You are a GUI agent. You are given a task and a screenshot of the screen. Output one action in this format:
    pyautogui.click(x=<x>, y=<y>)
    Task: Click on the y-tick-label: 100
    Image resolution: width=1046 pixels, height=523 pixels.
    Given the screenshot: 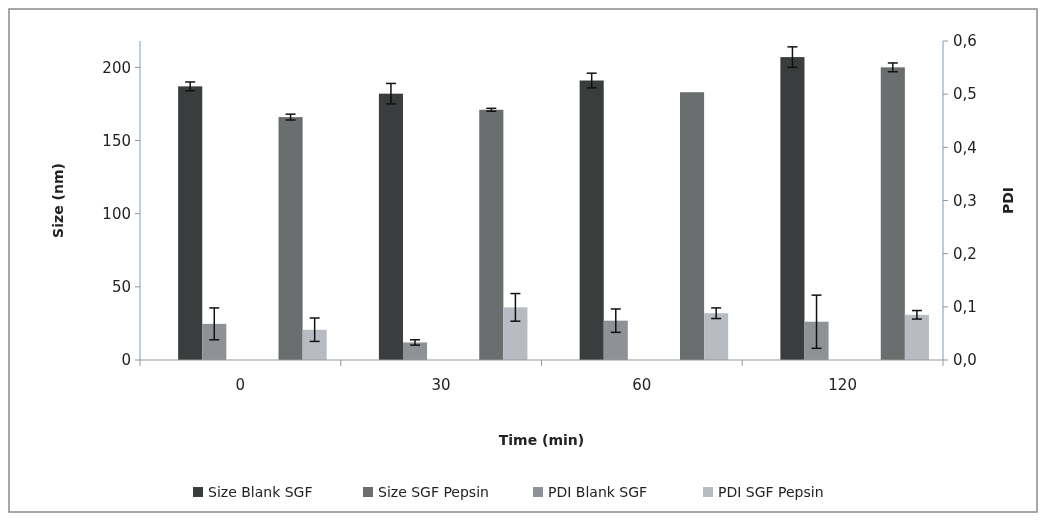 What is the action you would take?
    pyautogui.click(x=116, y=213)
    